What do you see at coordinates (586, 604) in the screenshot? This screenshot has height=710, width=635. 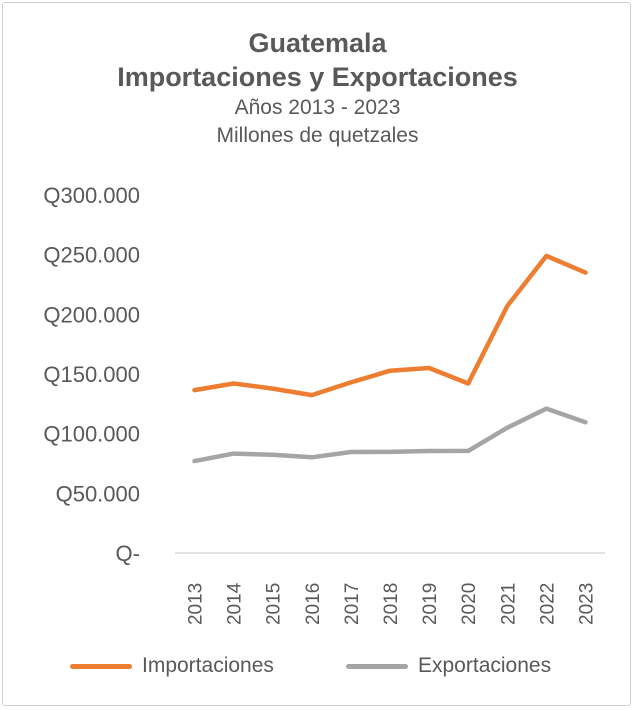 I see `x-tick-label: 2023` at bounding box center [586, 604].